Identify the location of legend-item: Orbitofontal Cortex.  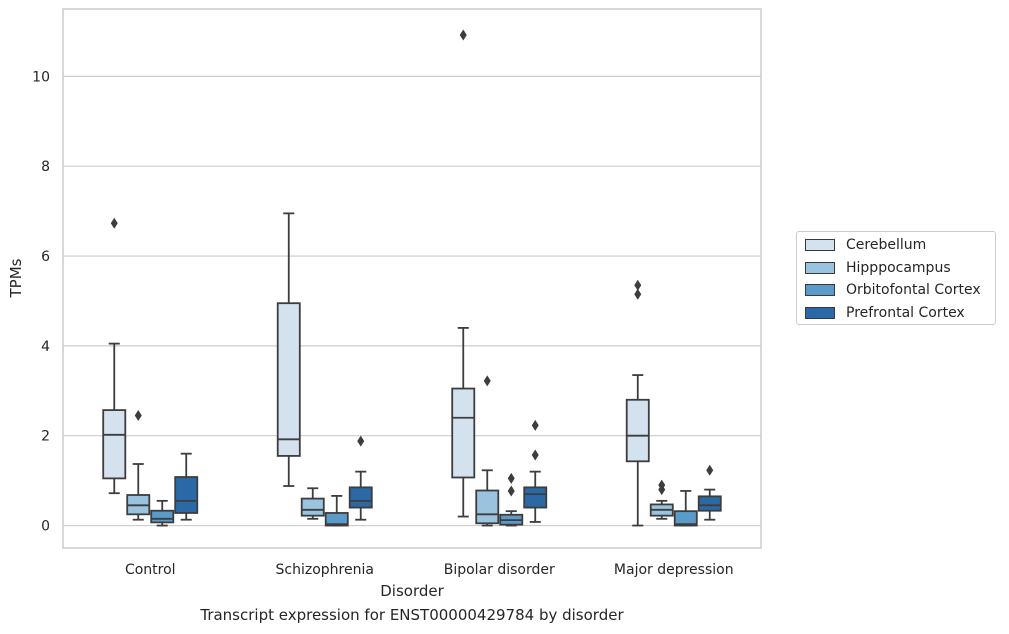
(893, 290).